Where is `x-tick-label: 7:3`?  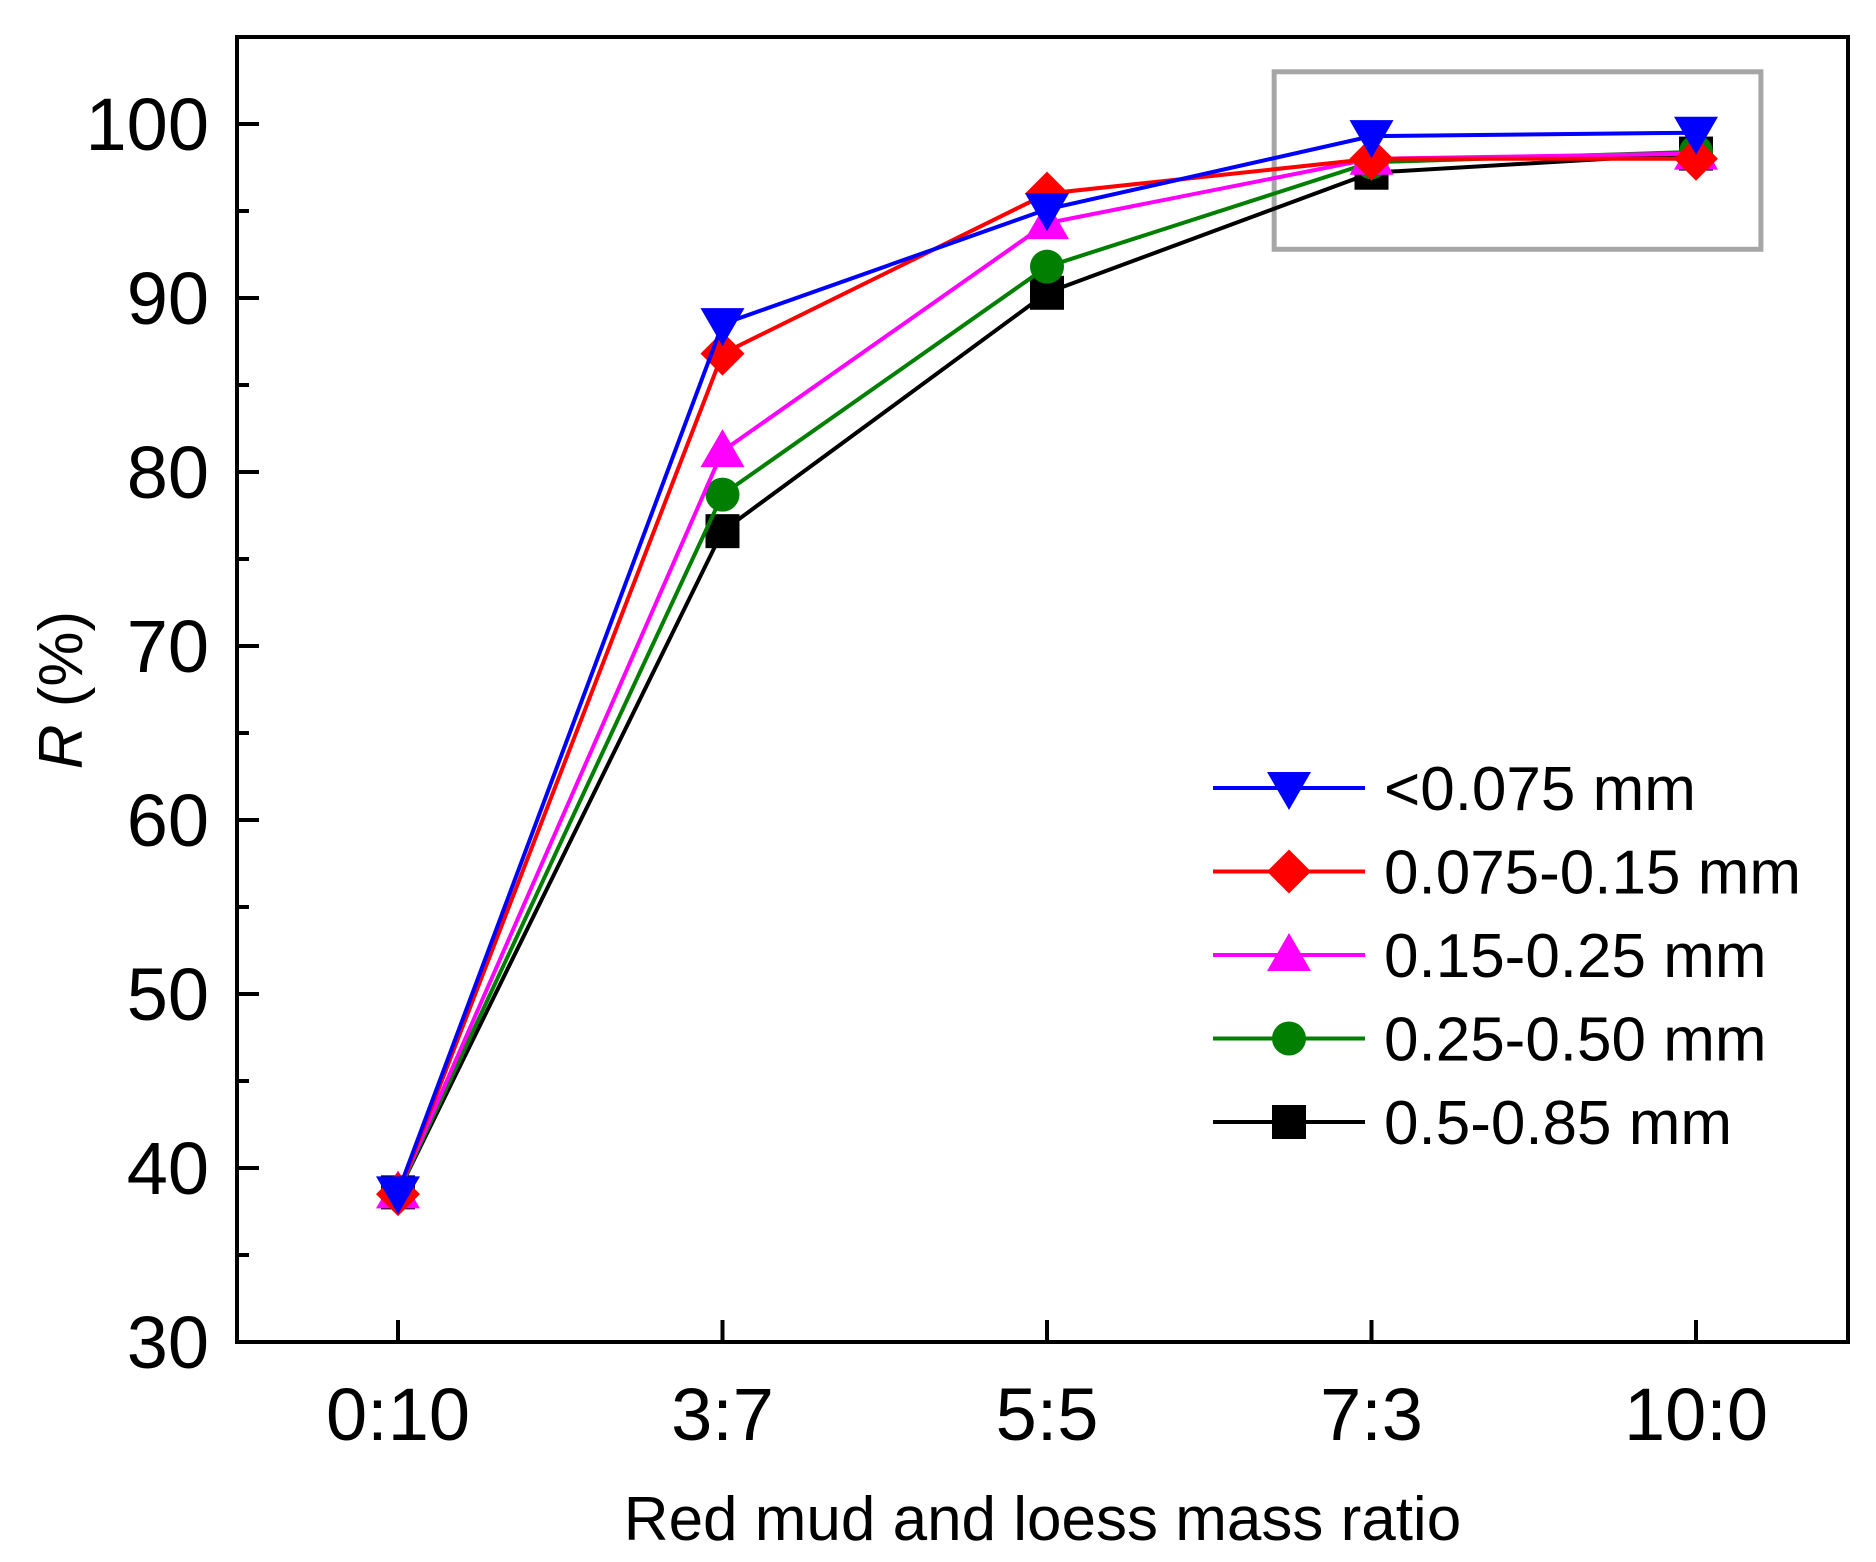 x-tick-label: 7:3 is located at coordinates (1371, 1414).